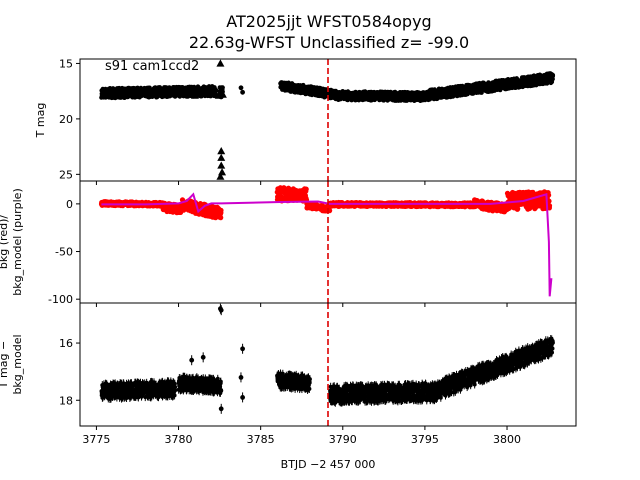 Image resolution: width=640 pixels, height=480 pixels. I want to click on bkg-y-label-line2: bkg_model (purple), so click(17, 241).